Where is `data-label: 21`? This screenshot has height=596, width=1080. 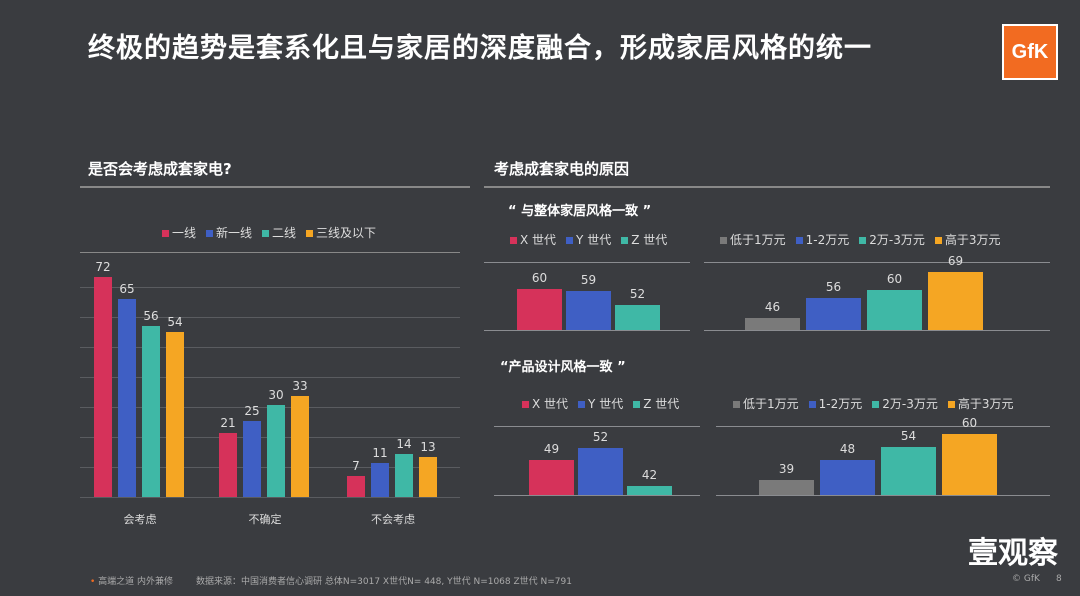 data-label: 21 is located at coordinates (228, 422).